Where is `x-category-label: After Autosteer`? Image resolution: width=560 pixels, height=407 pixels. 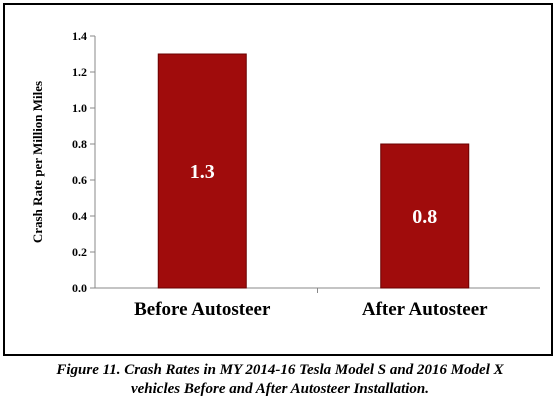
x-category-label: After Autosteer is located at coordinates (425, 309).